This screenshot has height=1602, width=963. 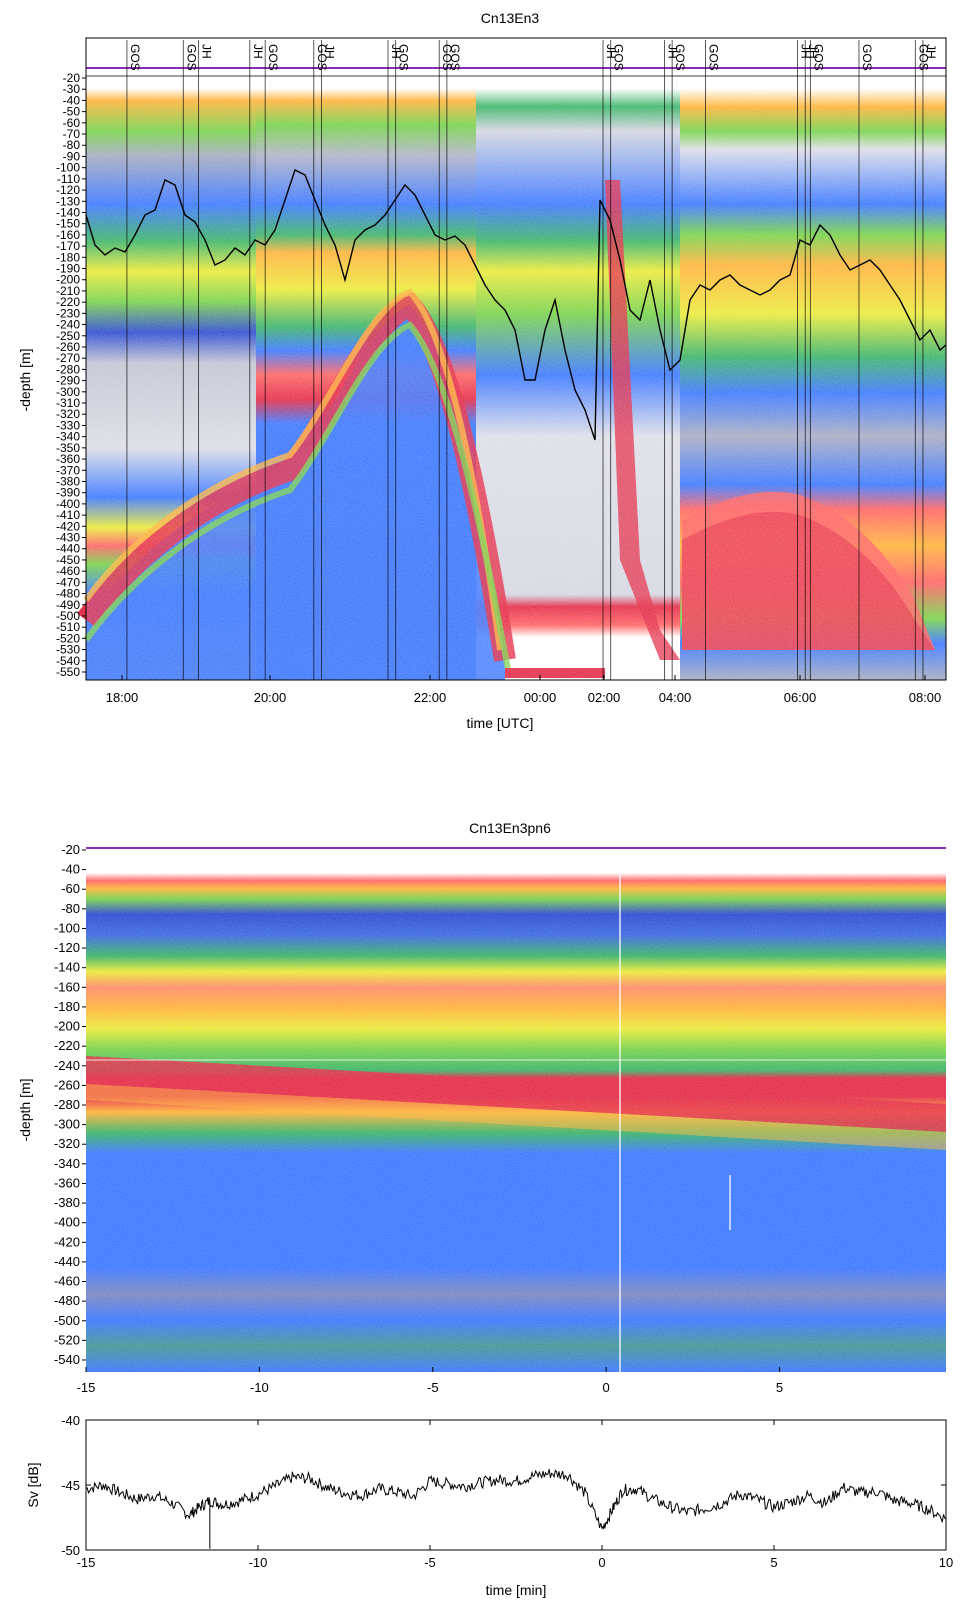 I want to click on echogram-2-title: Cn13En3pn6, so click(x=510, y=828).